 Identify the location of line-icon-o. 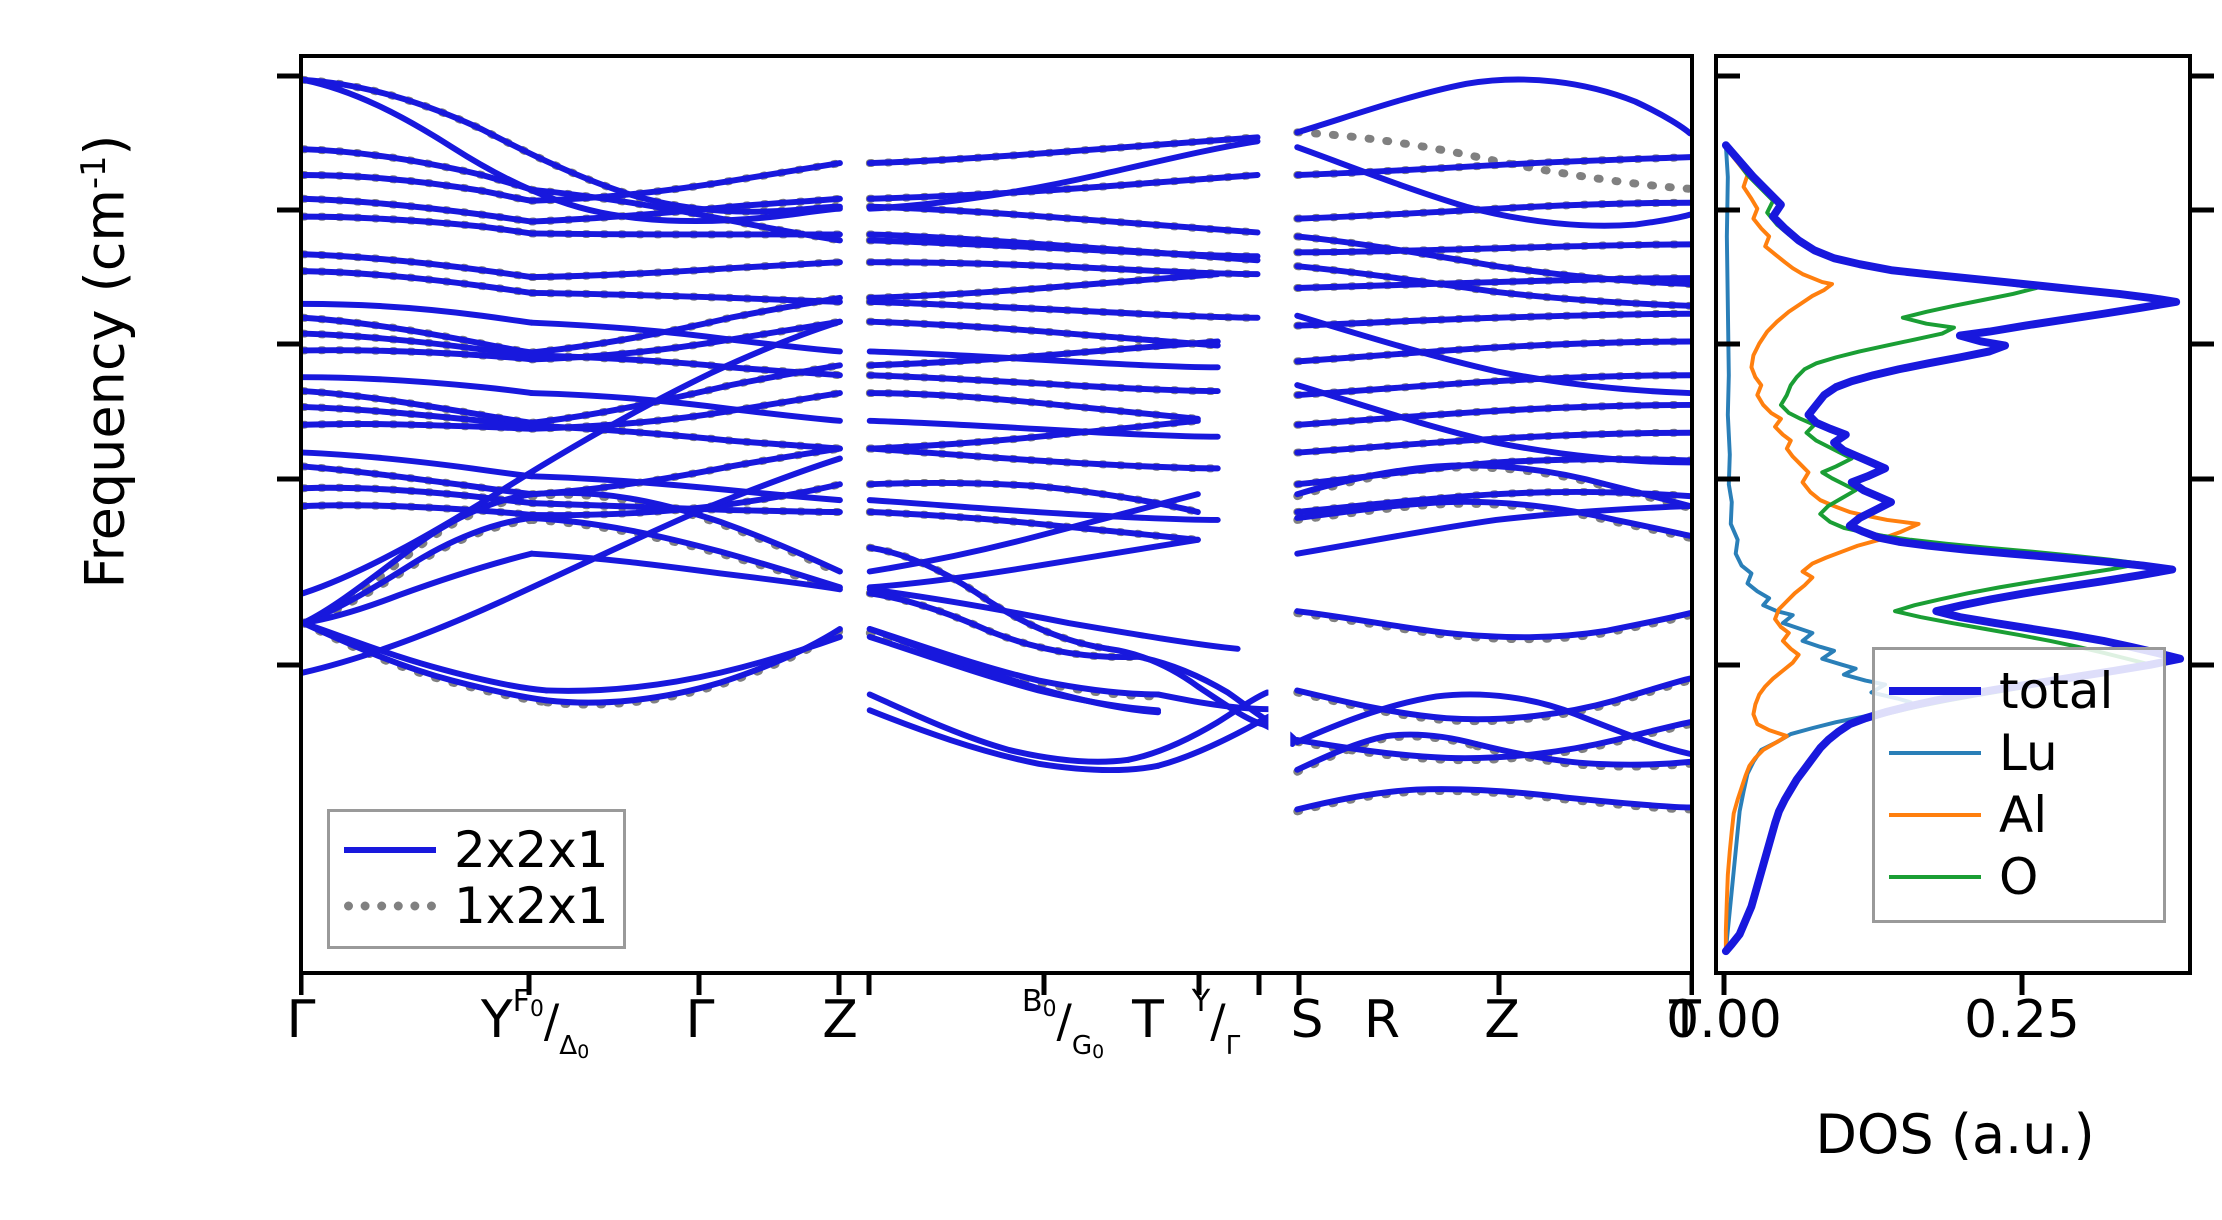
(1935, 877).